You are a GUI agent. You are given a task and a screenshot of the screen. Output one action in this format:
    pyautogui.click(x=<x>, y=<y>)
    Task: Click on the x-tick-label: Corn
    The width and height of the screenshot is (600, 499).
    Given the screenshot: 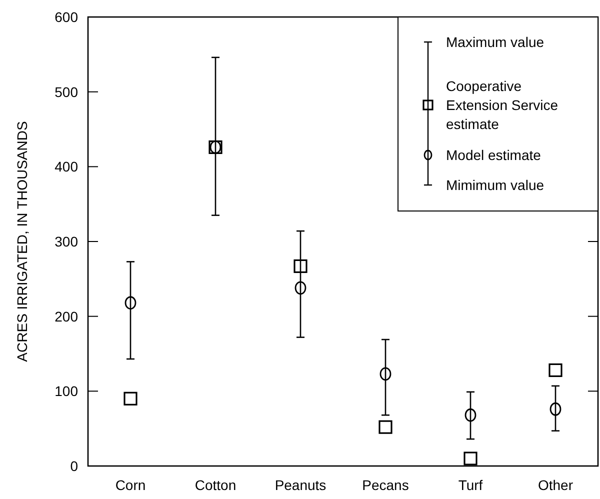 What is the action you would take?
    pyautogui.click(x=130, y=485)
    